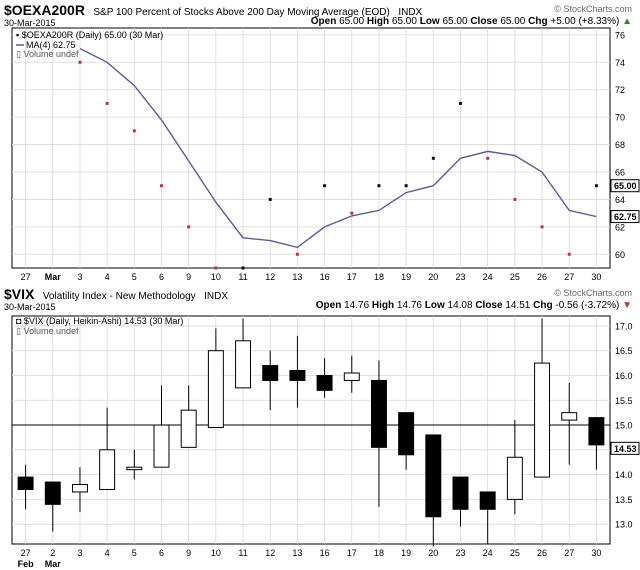 The width and height of the screenshot is (640, 570). I want to click on bottom-x-tick-label: 5, so click(134, 553).